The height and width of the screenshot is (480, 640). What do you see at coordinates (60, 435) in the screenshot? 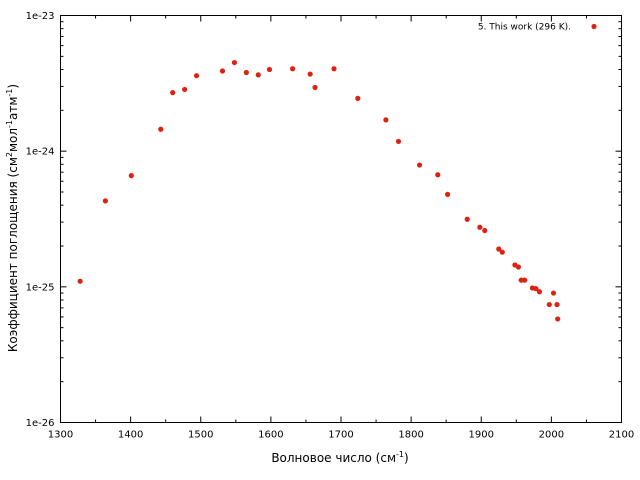
I see `x-tick-label: 1300` at bounding box center [60, 435].